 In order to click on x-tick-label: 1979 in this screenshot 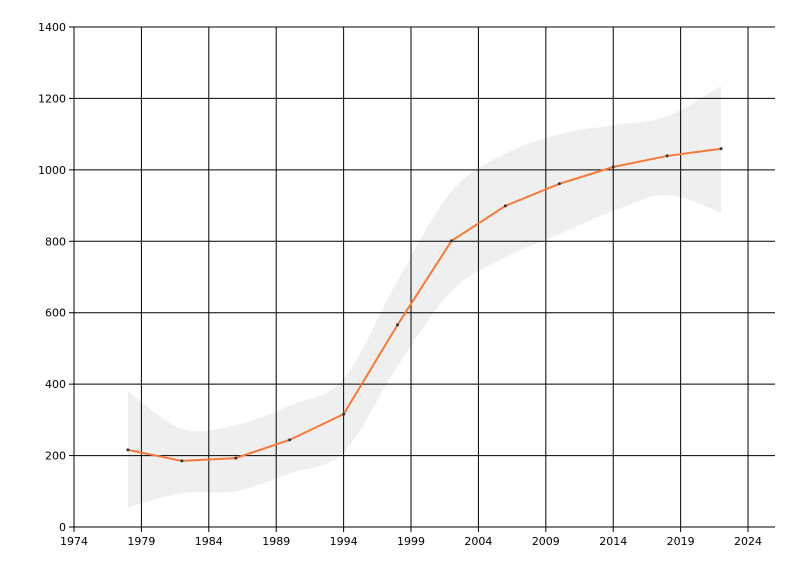, I will do `click(141, 541)`.